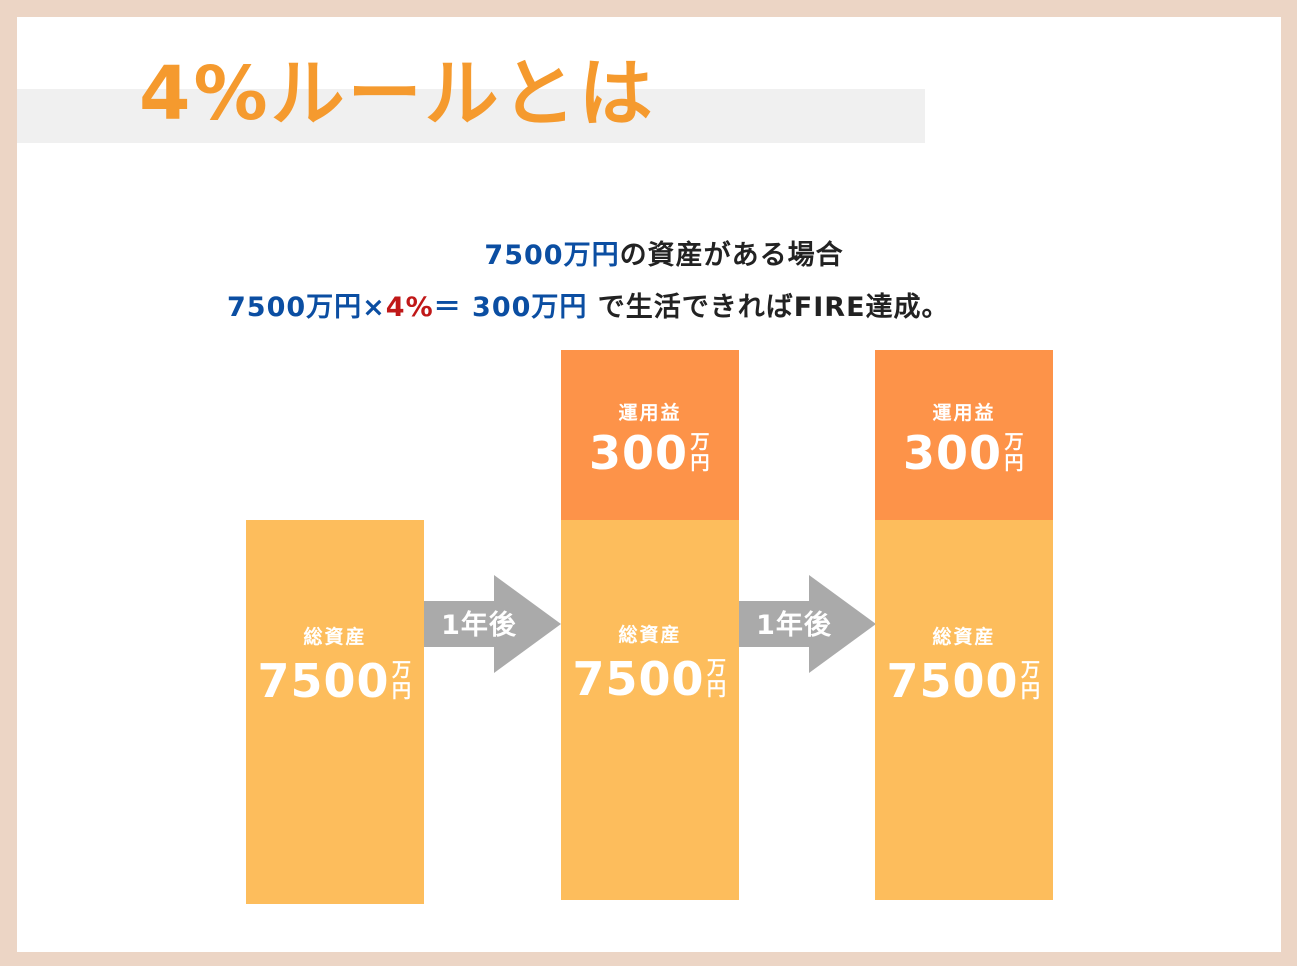 This screenshot has width=1297, height=966. Describe the element at coordinates (453, 307) in the screenshot. I see `equals-sign: ＝` at that location.